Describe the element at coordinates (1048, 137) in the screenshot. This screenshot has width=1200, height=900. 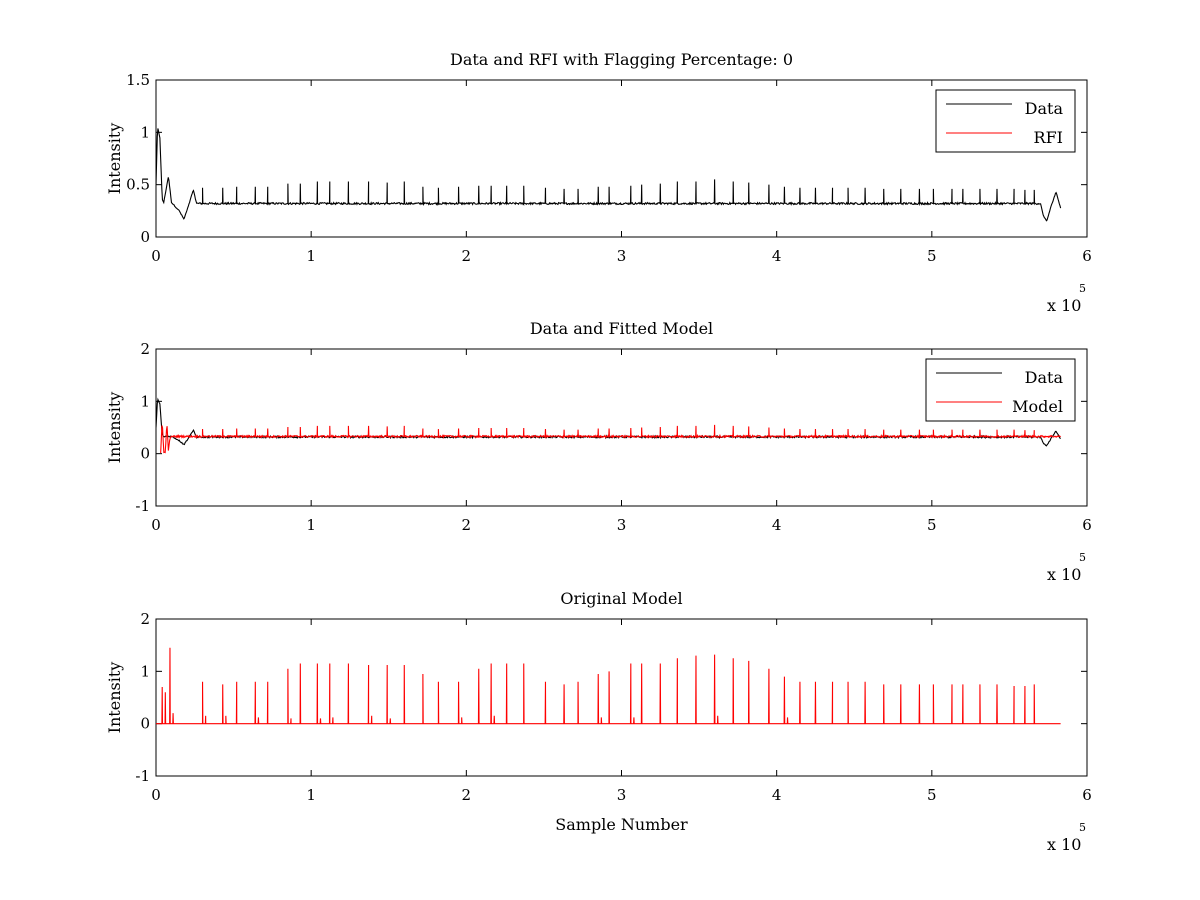
I see `legend-label-rfi: RFI` at that location.